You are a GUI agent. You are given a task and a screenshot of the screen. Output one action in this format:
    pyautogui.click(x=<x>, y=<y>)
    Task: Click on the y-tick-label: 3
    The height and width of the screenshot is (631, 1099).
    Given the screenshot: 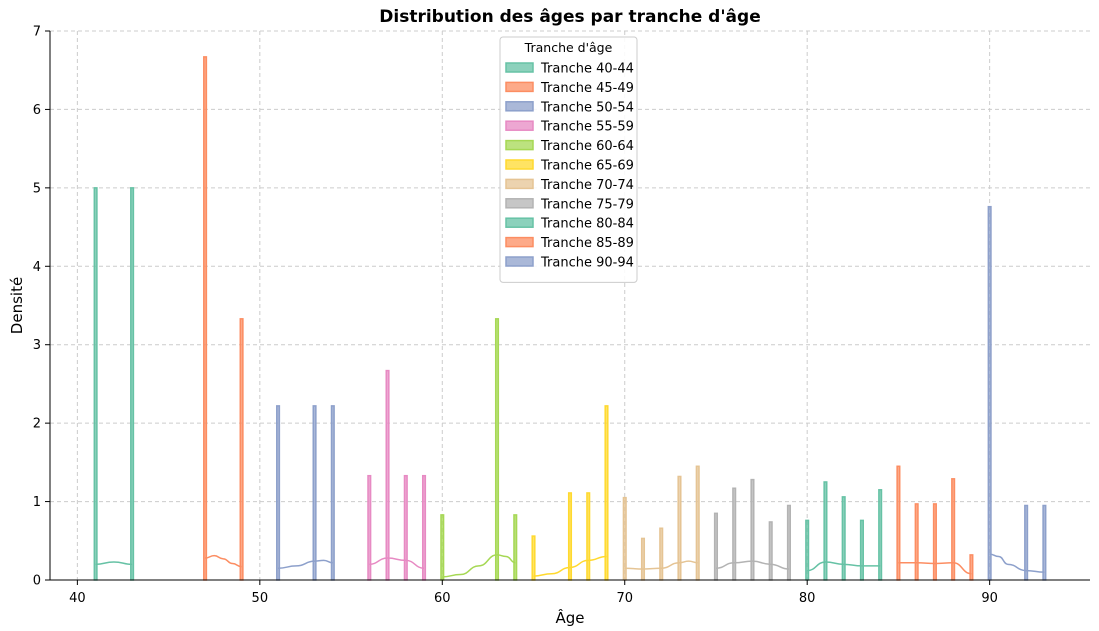 What is the action you would take?
    pyautogui.click(x=37, y=345)
    